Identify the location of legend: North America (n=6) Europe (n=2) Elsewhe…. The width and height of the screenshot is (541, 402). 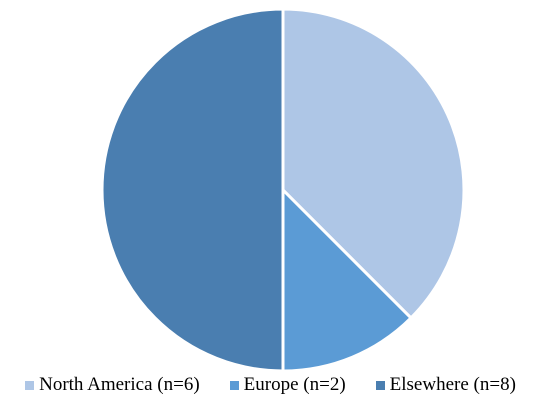
(270, 385).